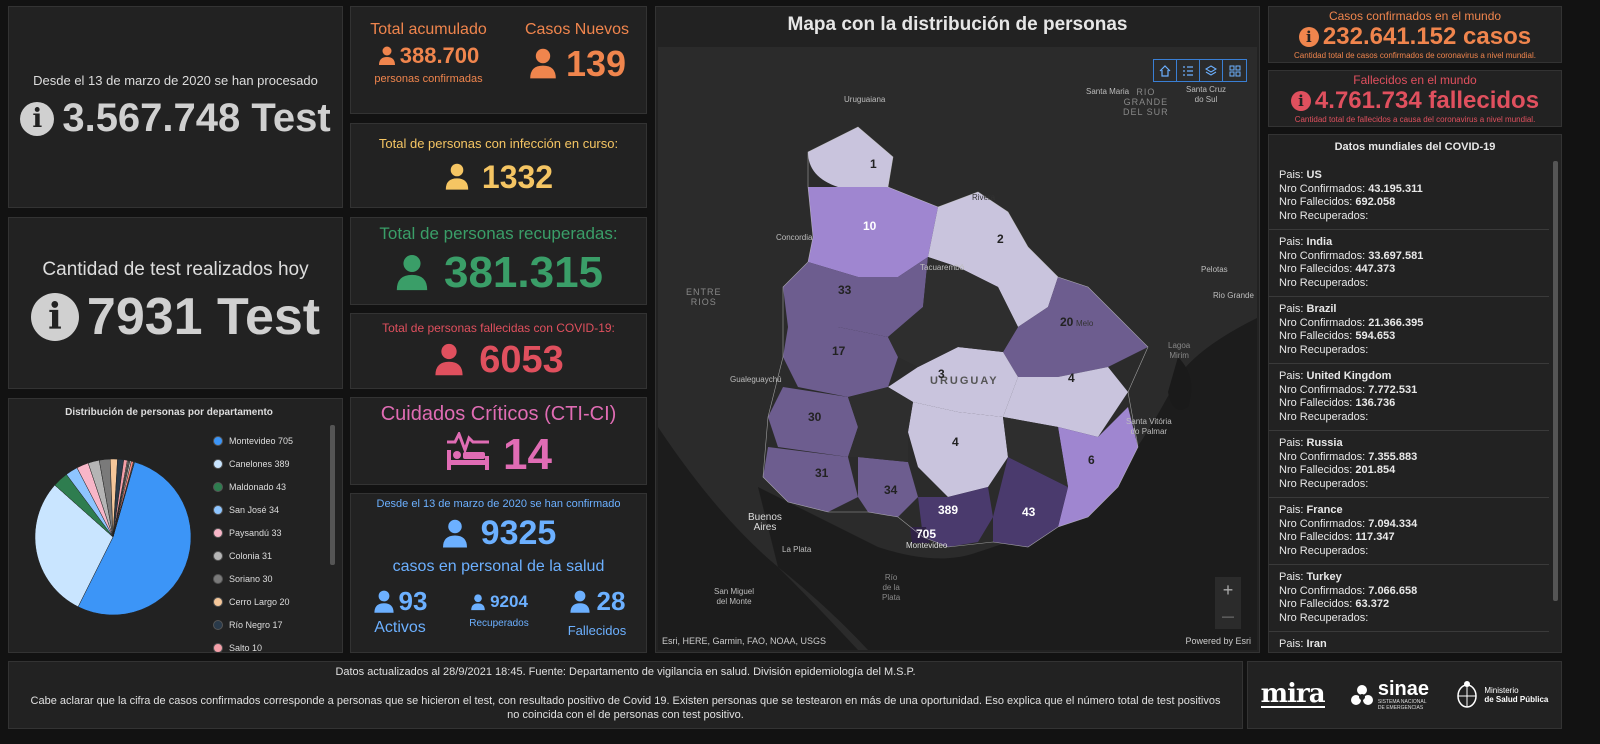  I want to click on coat-of-arms-icon, so click(1467, 694).